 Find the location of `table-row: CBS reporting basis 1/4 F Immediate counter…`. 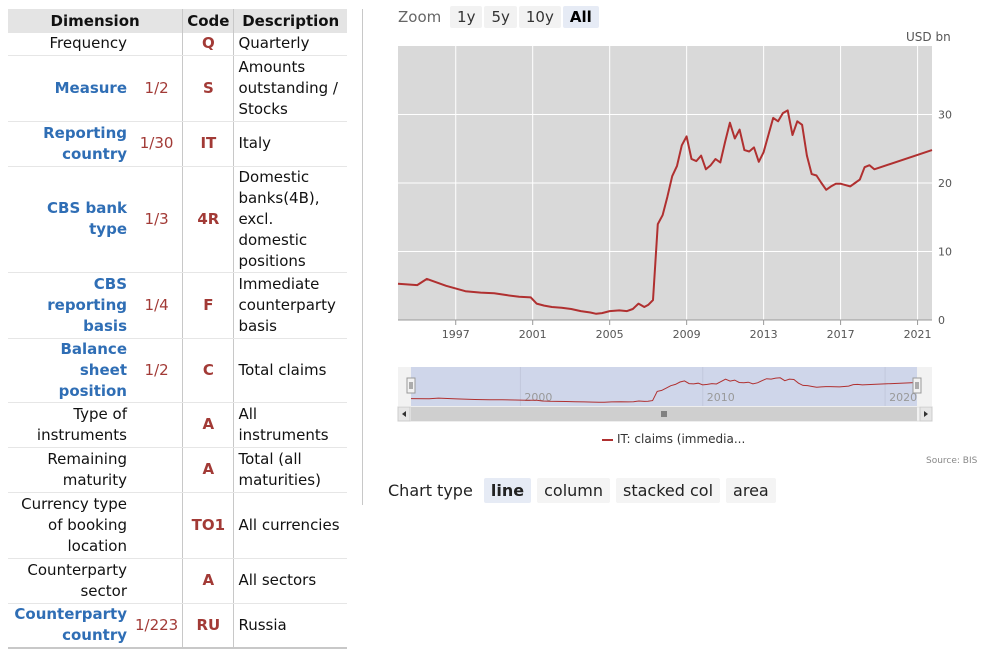

table-row: CBS reporting basis 1/4 F Immediate counter… is located at coordinates (177, 305).